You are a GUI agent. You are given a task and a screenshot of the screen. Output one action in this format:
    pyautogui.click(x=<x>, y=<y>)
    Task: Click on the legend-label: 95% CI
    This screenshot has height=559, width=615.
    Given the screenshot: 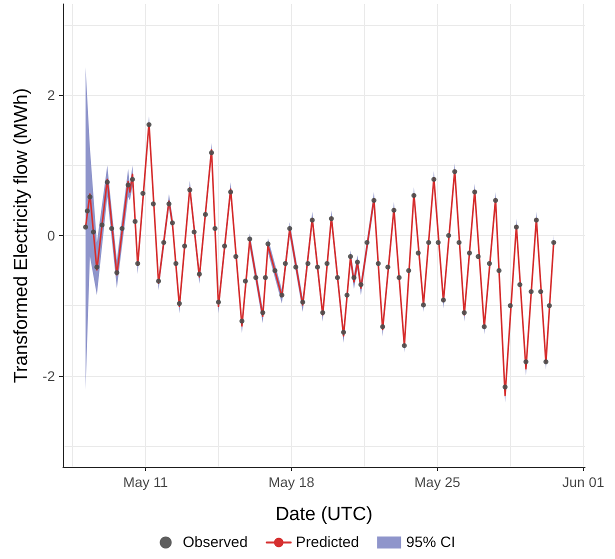 What is the action you would take?
    pyautogui.click(x=431, y=542)
    